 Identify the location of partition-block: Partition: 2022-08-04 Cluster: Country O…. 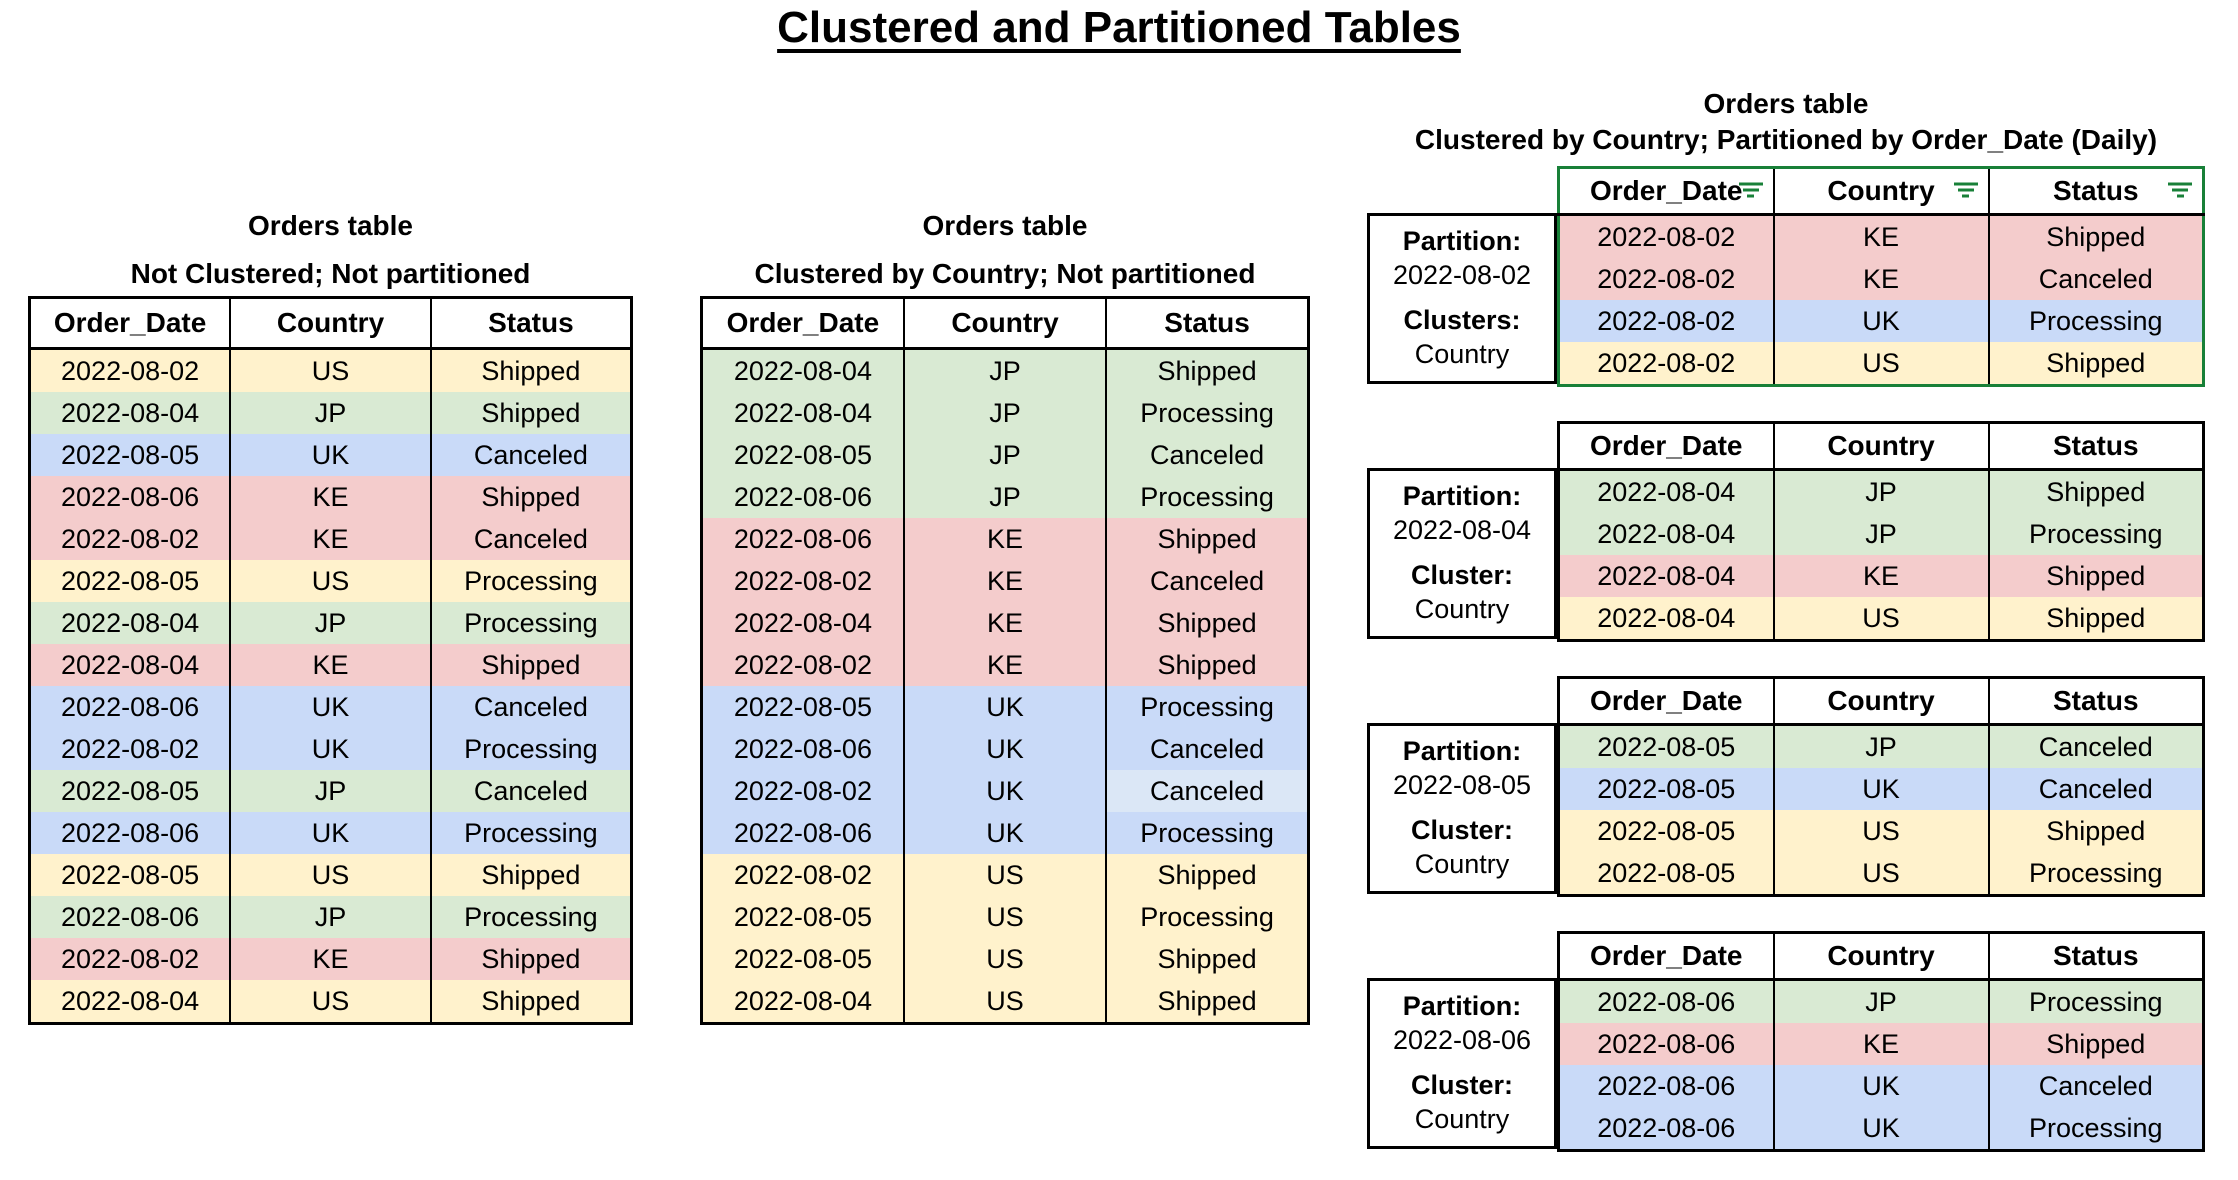
(1786, 531).